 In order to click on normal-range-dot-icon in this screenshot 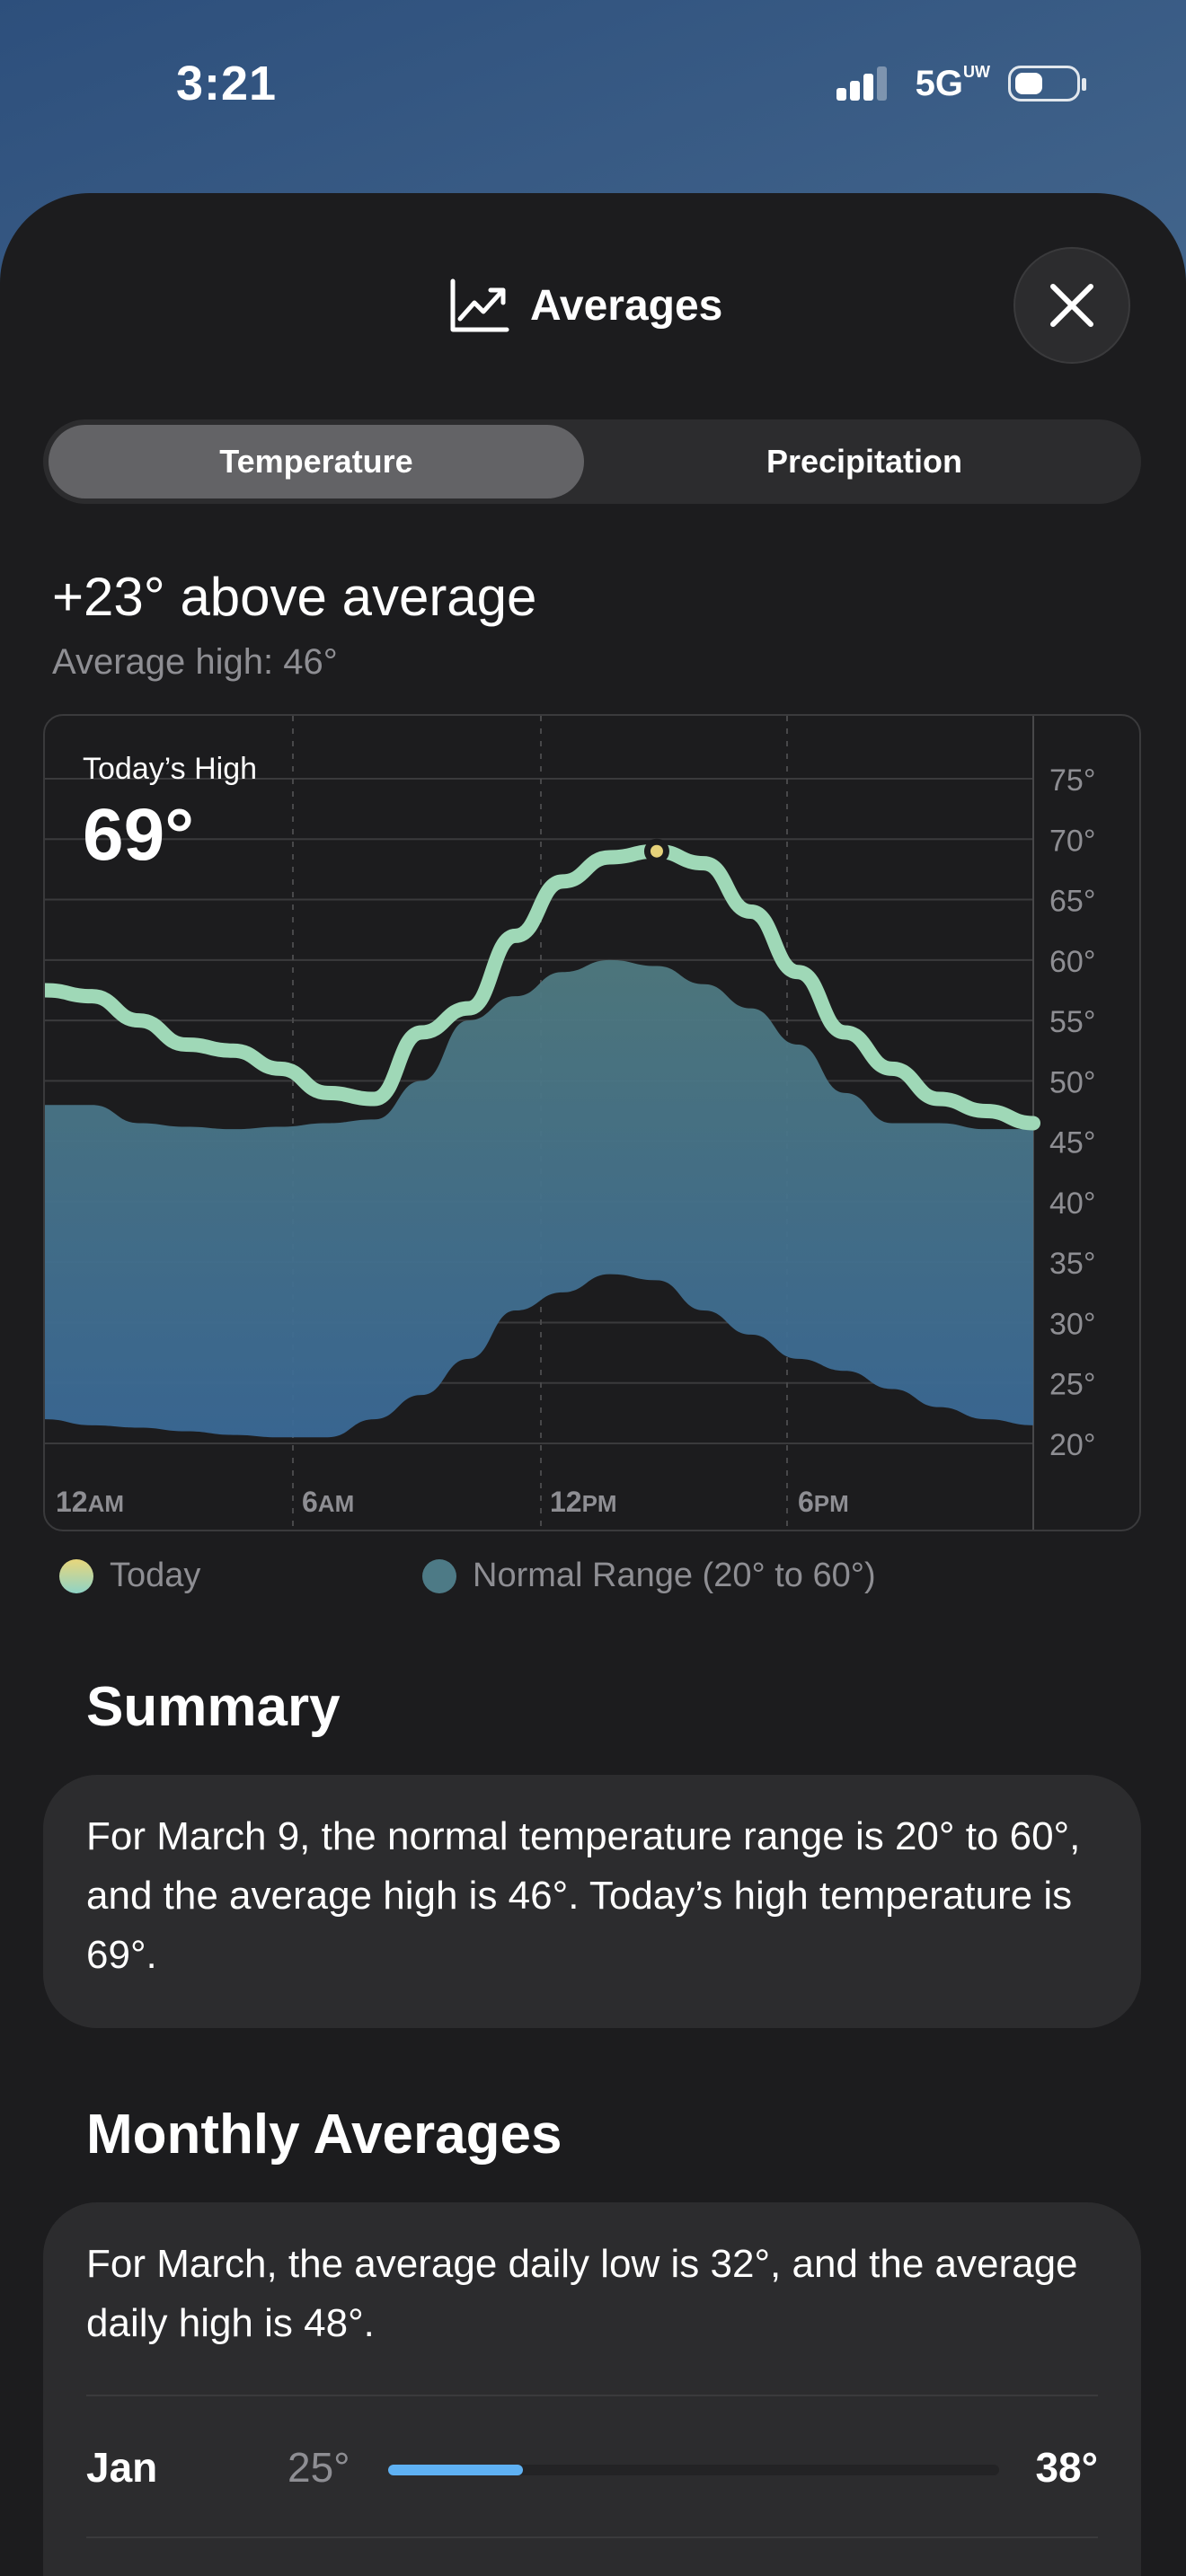, I will do `click(439, 1575)`.